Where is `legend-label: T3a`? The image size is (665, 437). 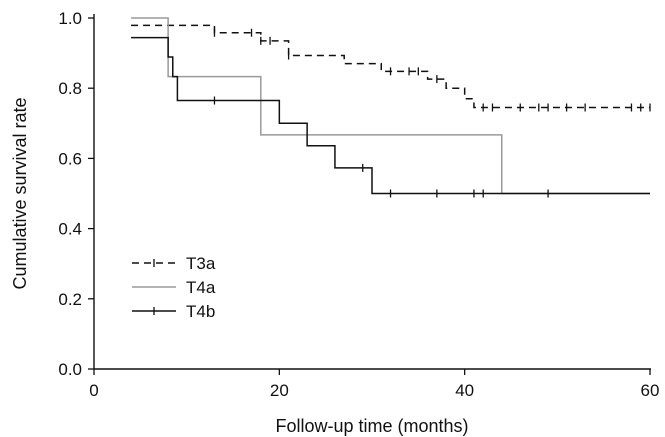 legend-label: T3a is located at coordinates (201, 263).